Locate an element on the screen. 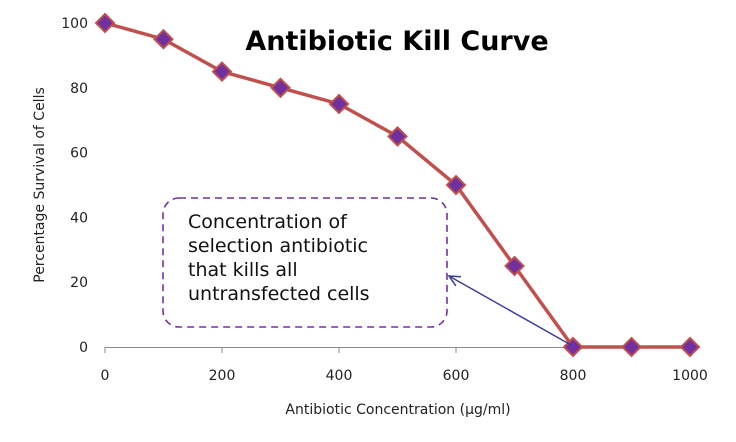  y-axis-label: Percentage Survival of Cells is located at coordinates (40, 185).